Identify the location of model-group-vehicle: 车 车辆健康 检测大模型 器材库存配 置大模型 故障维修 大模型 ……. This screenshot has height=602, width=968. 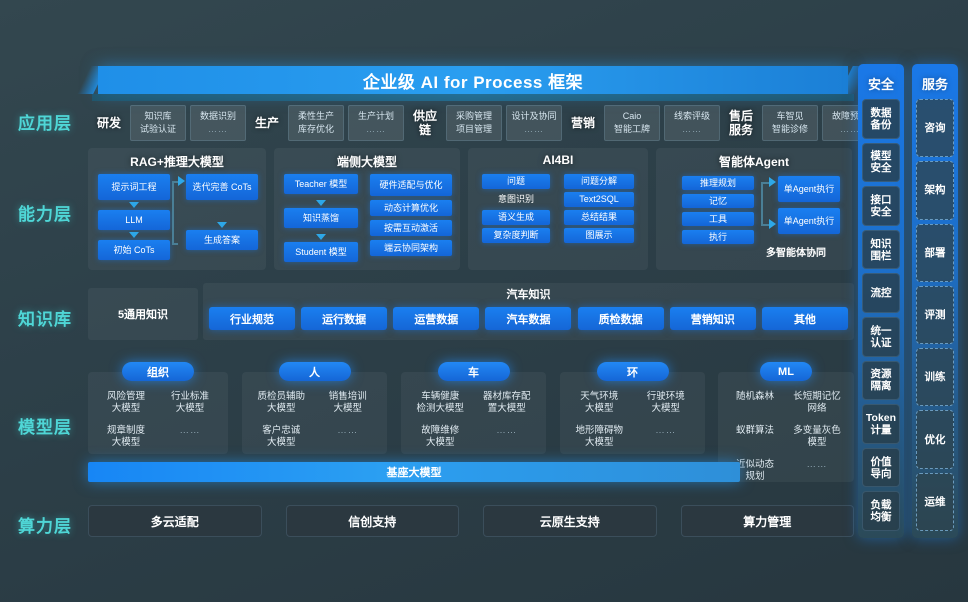
(473, 408).